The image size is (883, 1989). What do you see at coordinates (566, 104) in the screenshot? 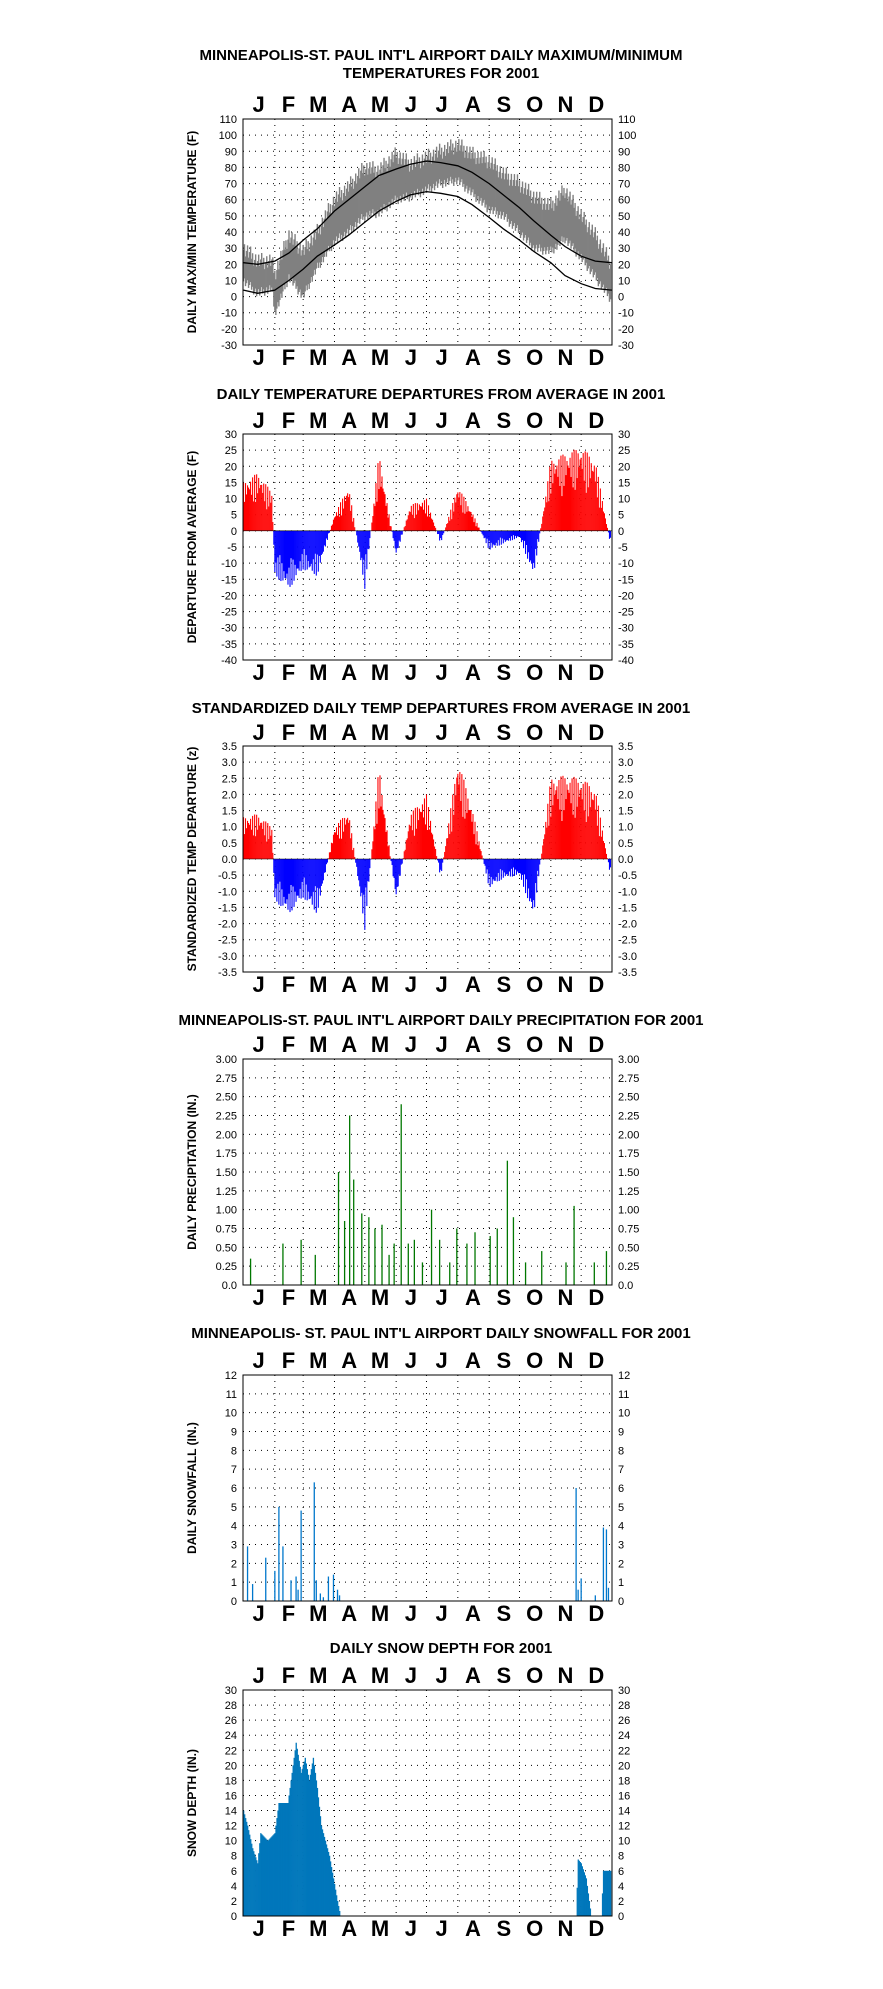
I see `month-label-top: N` at bounding box center [566, 104].